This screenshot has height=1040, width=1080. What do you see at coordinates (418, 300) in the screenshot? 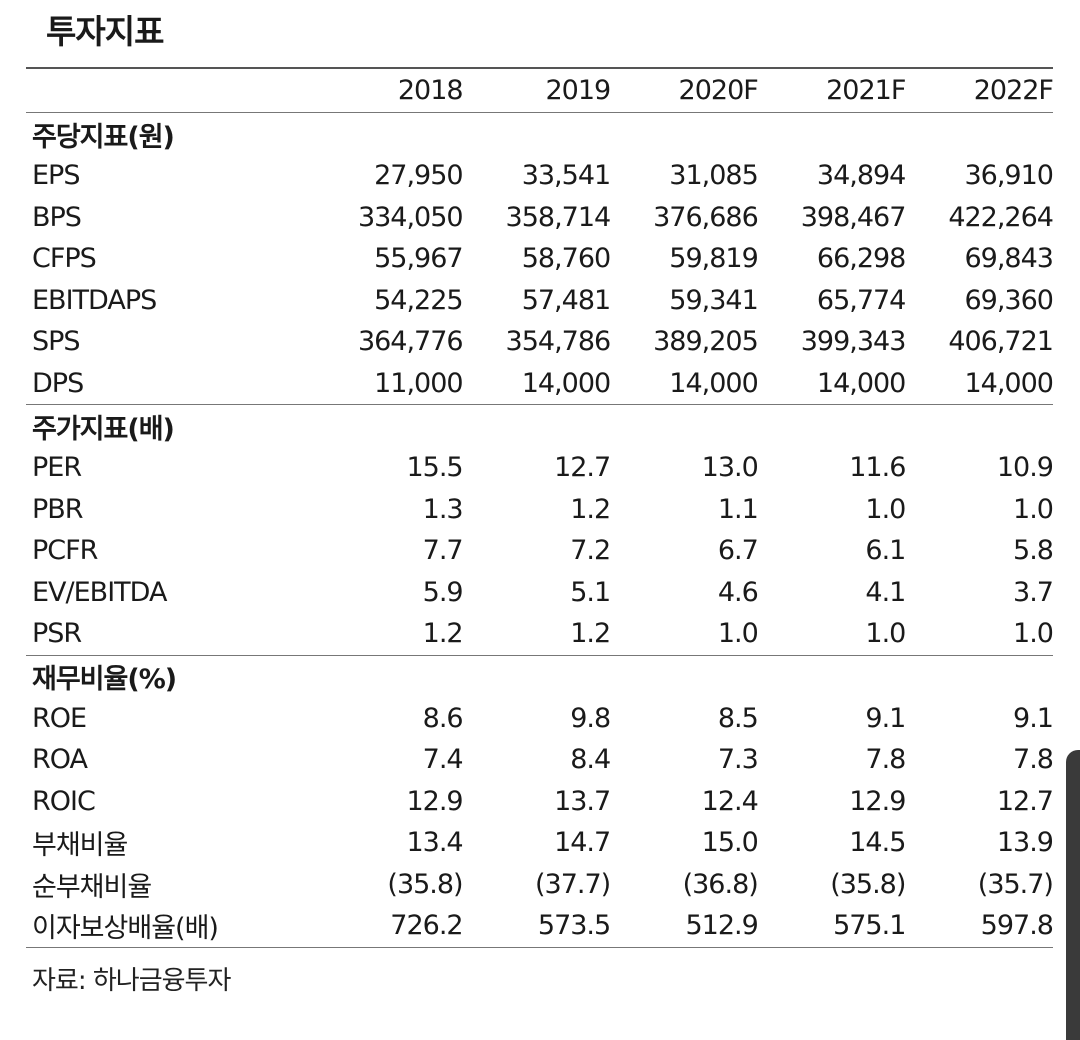
I see `value-cell: 54,225` at bounding box center [418, 300].